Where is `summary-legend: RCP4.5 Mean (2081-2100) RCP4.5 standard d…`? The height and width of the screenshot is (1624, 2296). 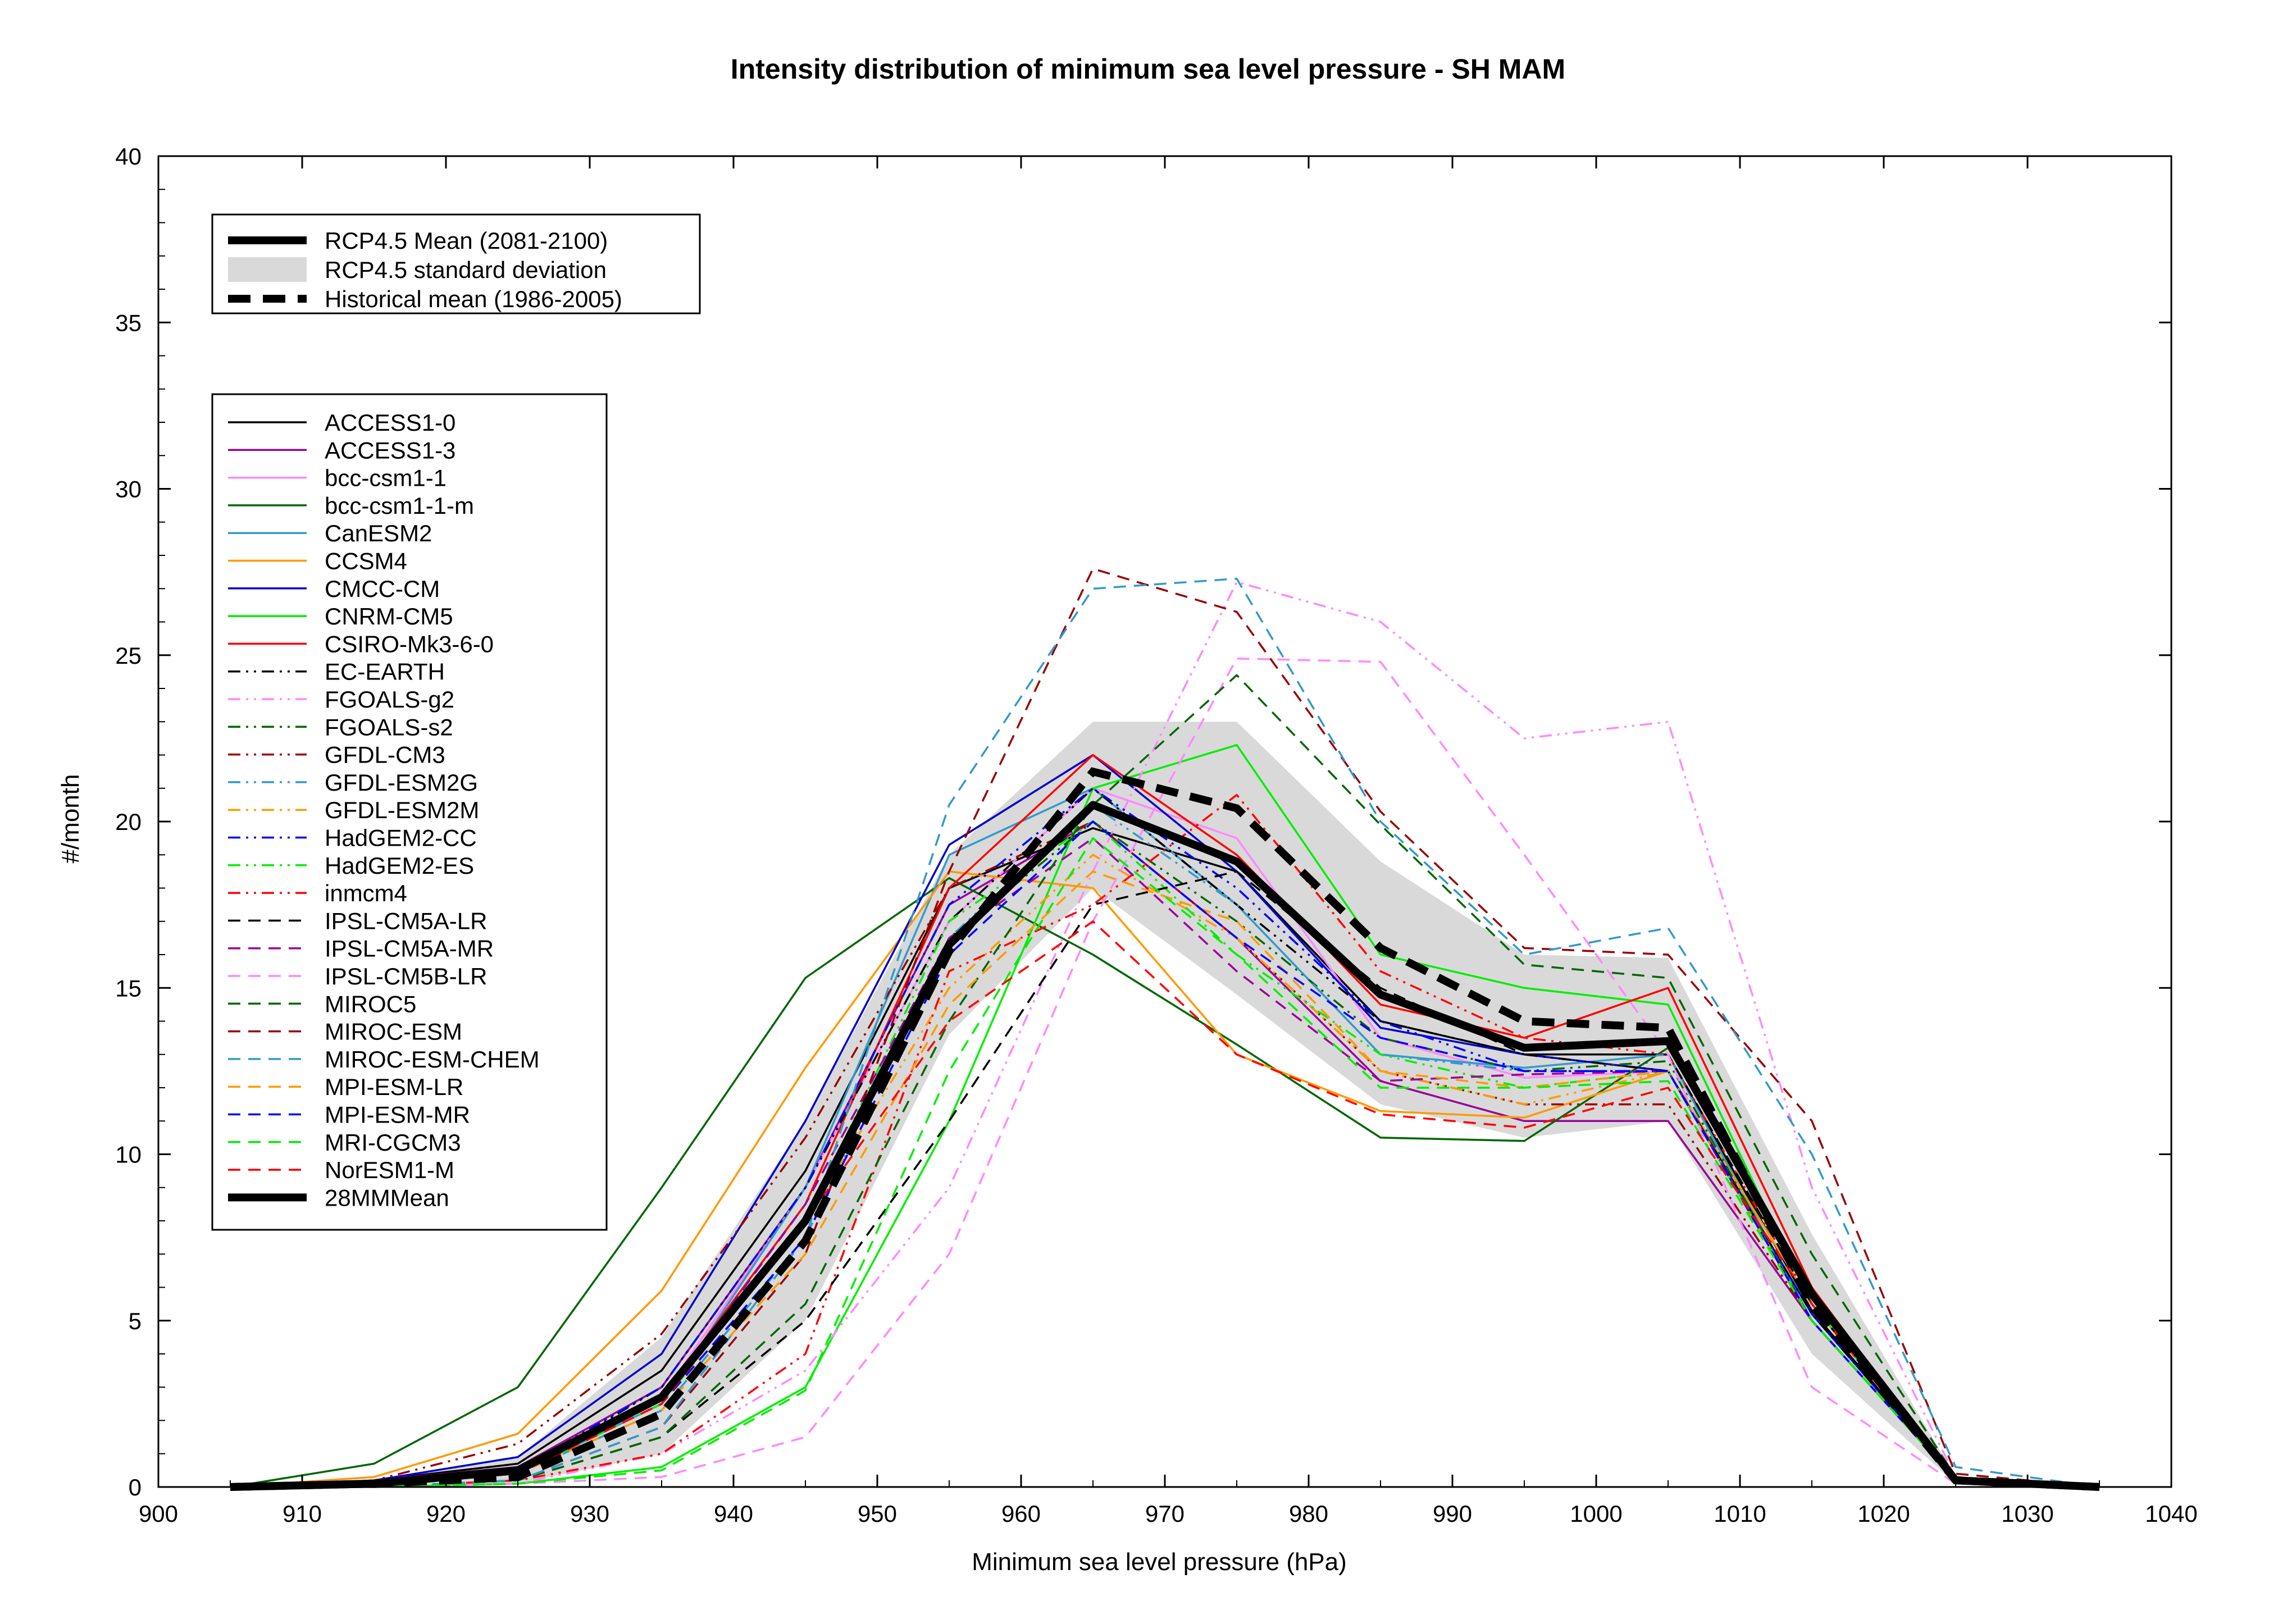 summary-legend: RCP4.5 Mean (2081-2100) RCP4.5 standard d… is located at coordinates (456, 263).